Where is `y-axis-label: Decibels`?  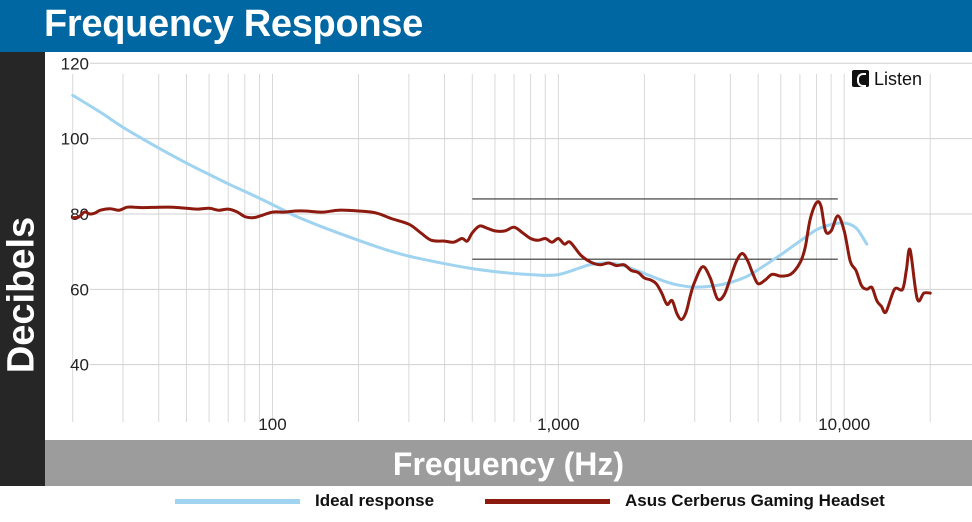
y-axis-label: Decibels is located at coordinates (21, 295).